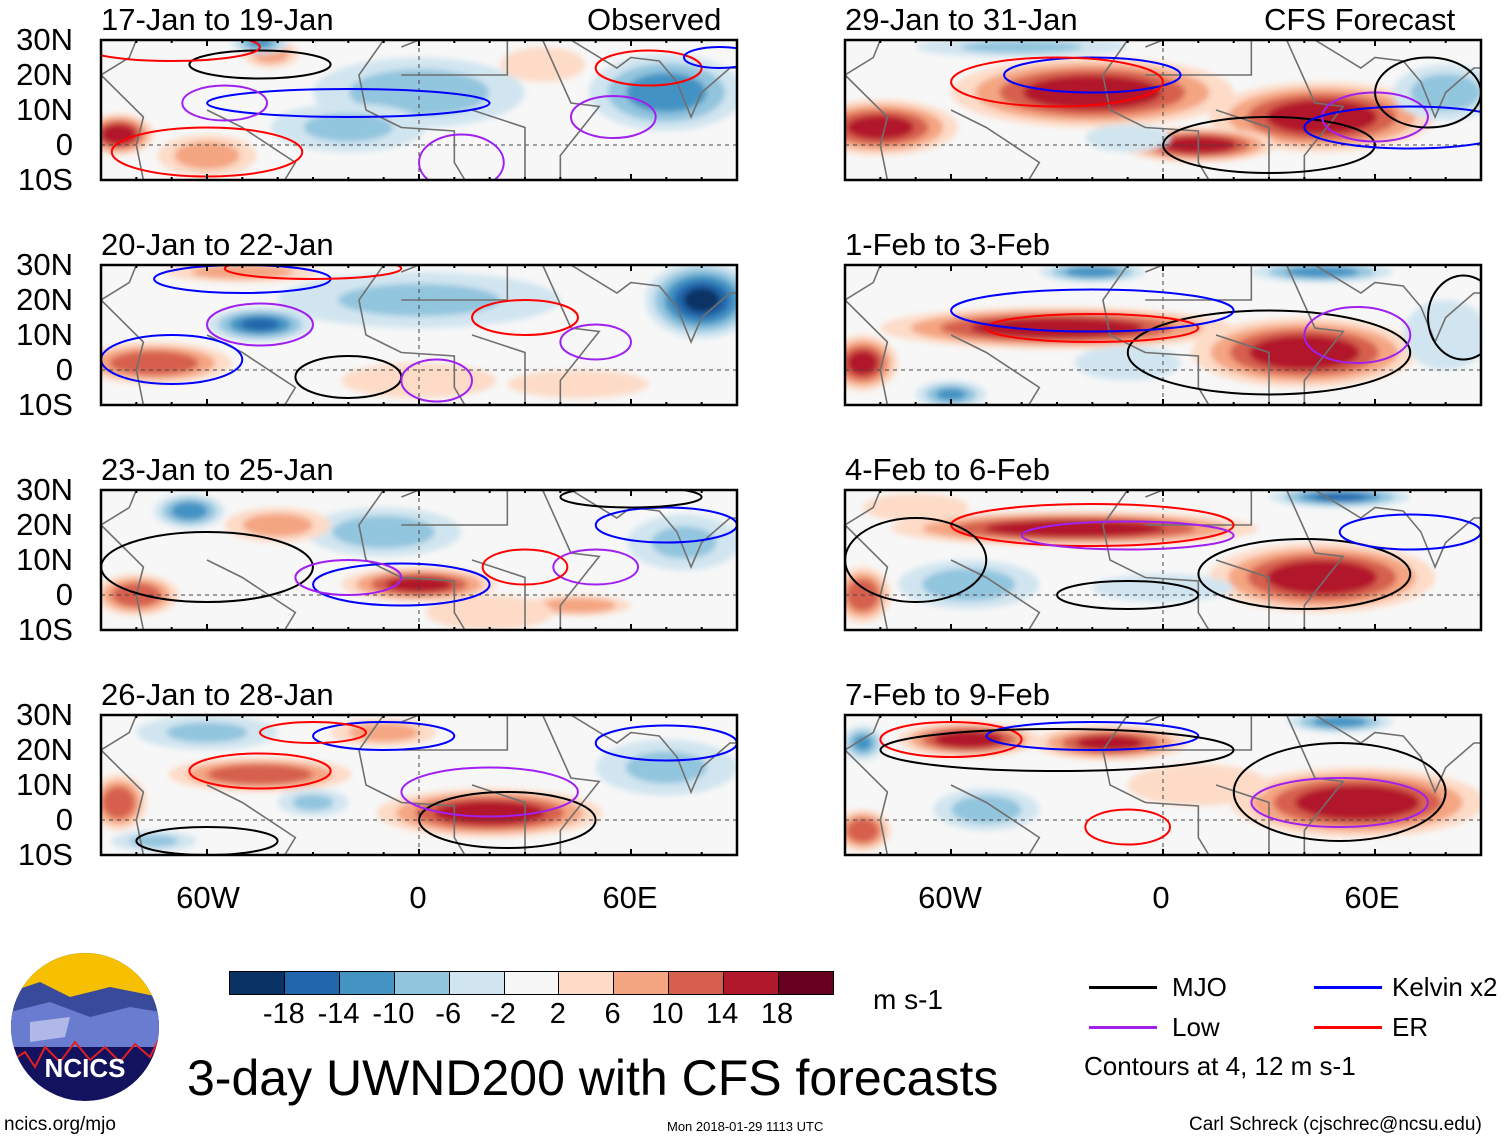  What do you see at coordinates (393, 1014) in the screenshot?
I see `colorbar-label: -10` at bounding box center [393, 1014].